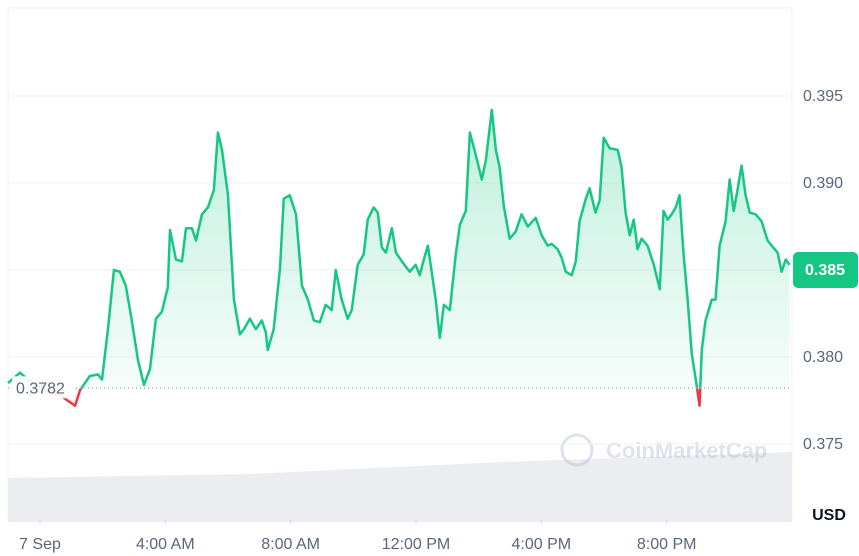  Describe the element at coordinates (686, 450) in the screenshot. I see `watermark-text: CoinMarketCap` at that location.